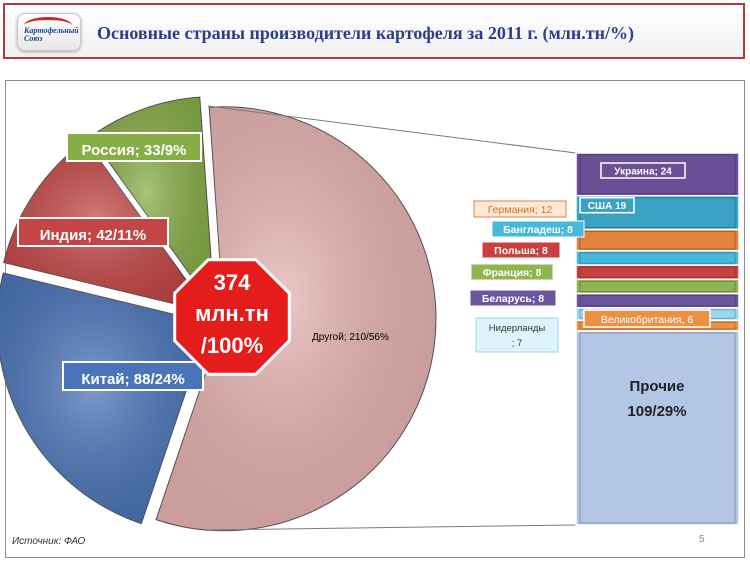  What do you see at coordinates (232, 345) in the screenshot?
I see `total-badge-percent: /100%` at bounding box center [232, 345].